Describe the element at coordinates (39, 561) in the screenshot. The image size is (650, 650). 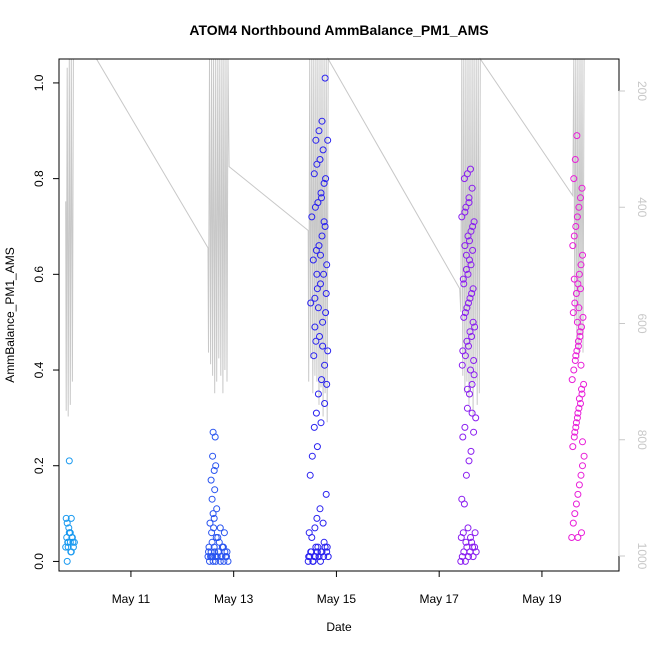
I see `y-tick-label: 0.0` at that location.